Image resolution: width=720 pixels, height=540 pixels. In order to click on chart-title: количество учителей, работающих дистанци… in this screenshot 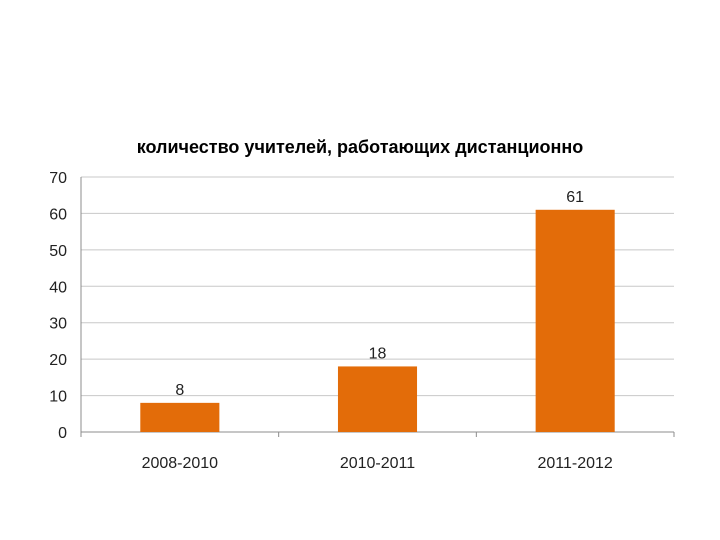, I will do `click(360, 147)`.